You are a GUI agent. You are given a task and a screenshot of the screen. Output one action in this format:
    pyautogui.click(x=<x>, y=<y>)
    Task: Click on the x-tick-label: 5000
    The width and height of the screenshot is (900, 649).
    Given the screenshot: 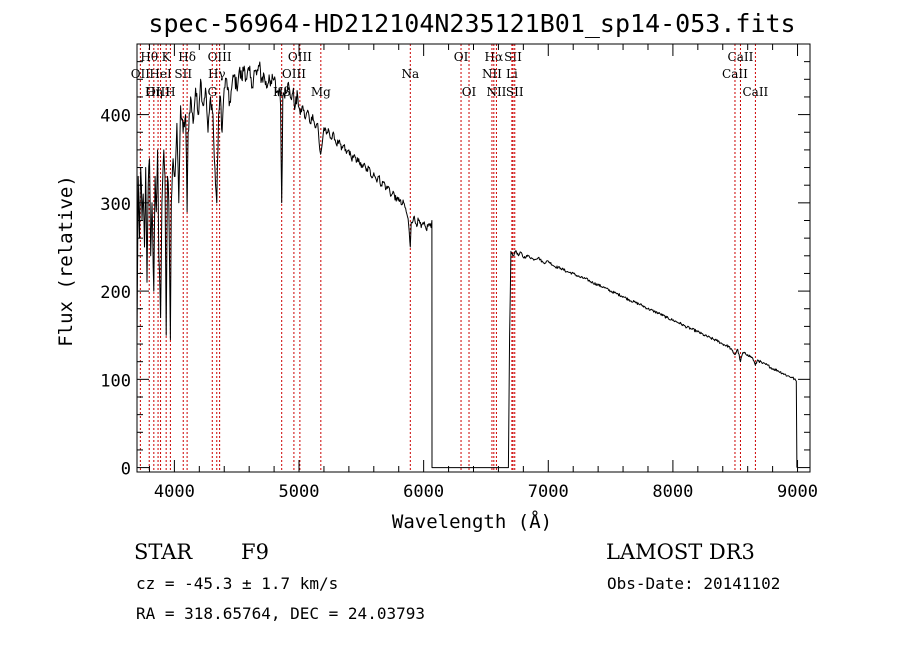 What is the action you would take?
    pyautogui.click(x=299, y=492)
    